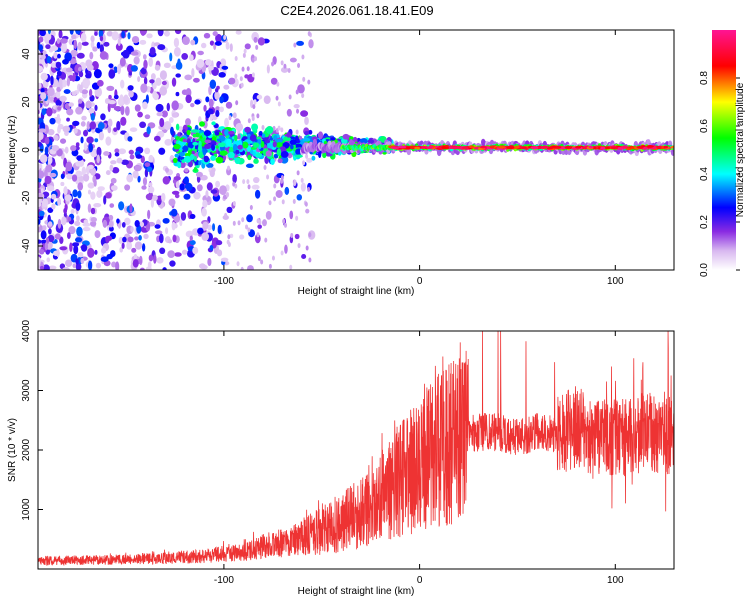 Image resolution: width=750 pixels, height=600 pixels. Describe the element at coordinates (740, 149) in the screenshot. I see `colorbar-label: Normalized spectral amplitude` at that location.